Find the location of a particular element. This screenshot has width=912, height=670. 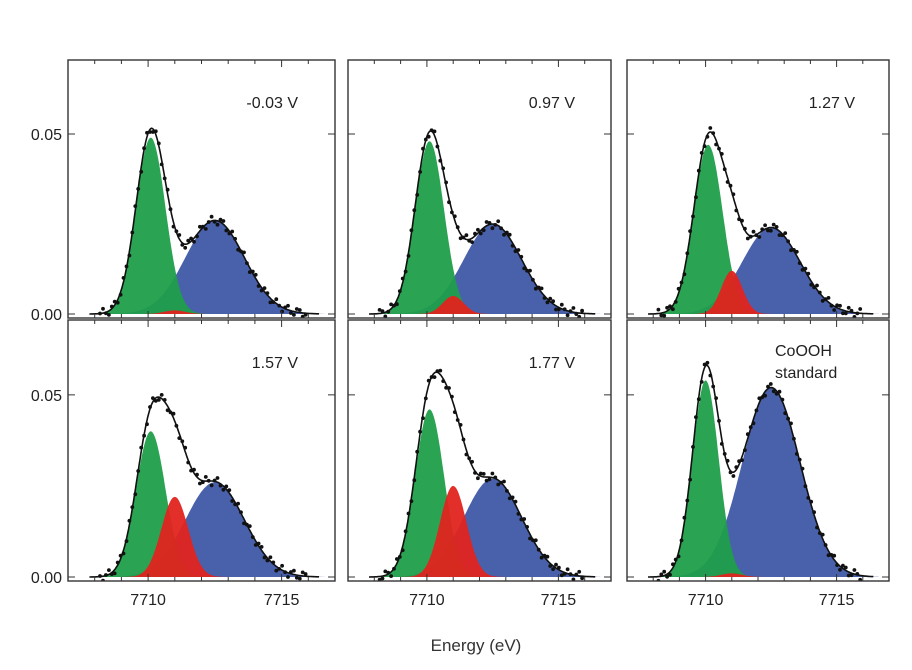

blue-peak-area is located at coordinates (482, 269).